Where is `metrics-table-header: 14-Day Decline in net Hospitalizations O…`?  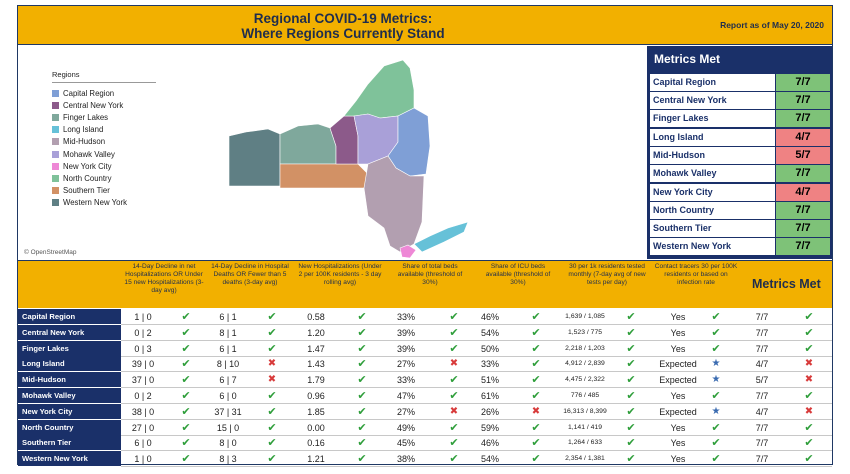 metrics-table-header: 14-Day Decline in net Hospitalizations O… is located at coordinates (425, 284).